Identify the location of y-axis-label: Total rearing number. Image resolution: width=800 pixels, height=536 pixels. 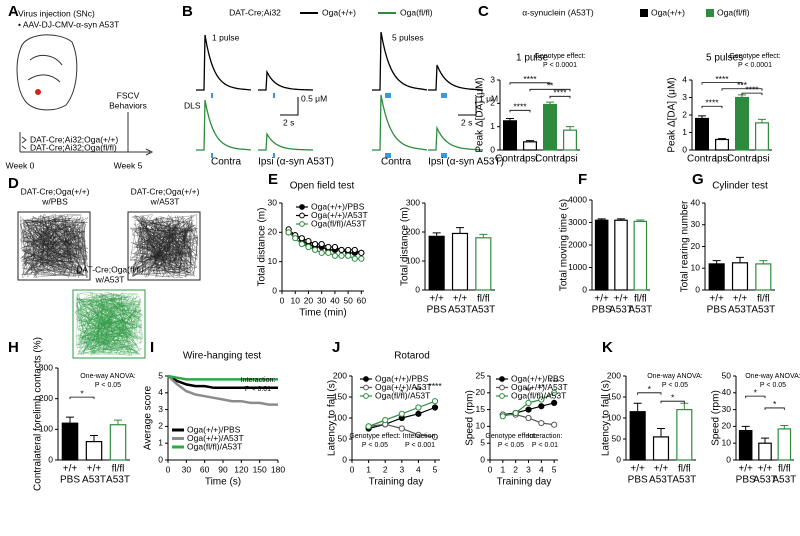
(685, 246).